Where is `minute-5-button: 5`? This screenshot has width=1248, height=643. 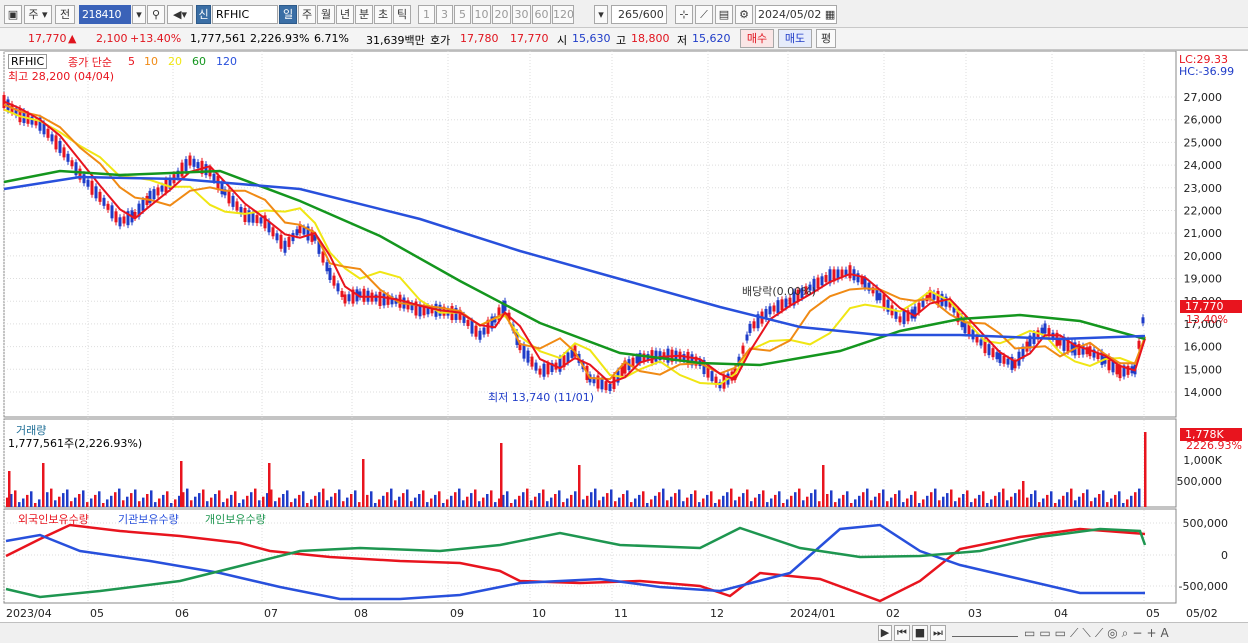 minute-5-button: 5 is located at coordinates (462, 14).